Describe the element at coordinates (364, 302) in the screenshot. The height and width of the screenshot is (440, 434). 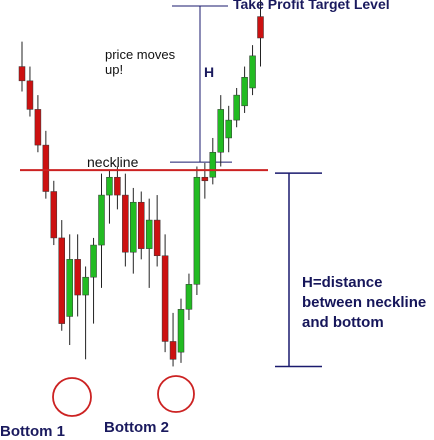
I see `h-definition-label: H=distance between neckline and bottom` at that location.